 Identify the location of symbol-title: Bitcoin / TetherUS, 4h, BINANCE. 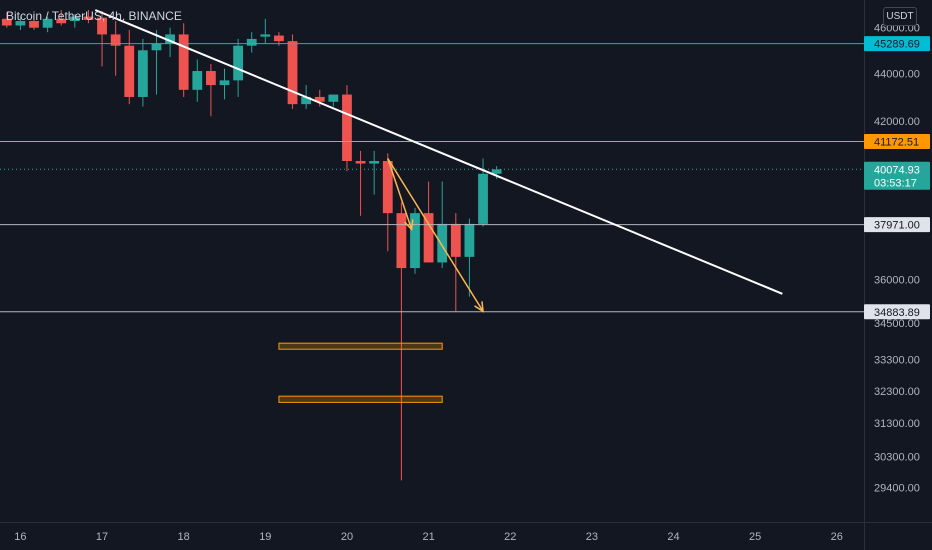
(94, 16).